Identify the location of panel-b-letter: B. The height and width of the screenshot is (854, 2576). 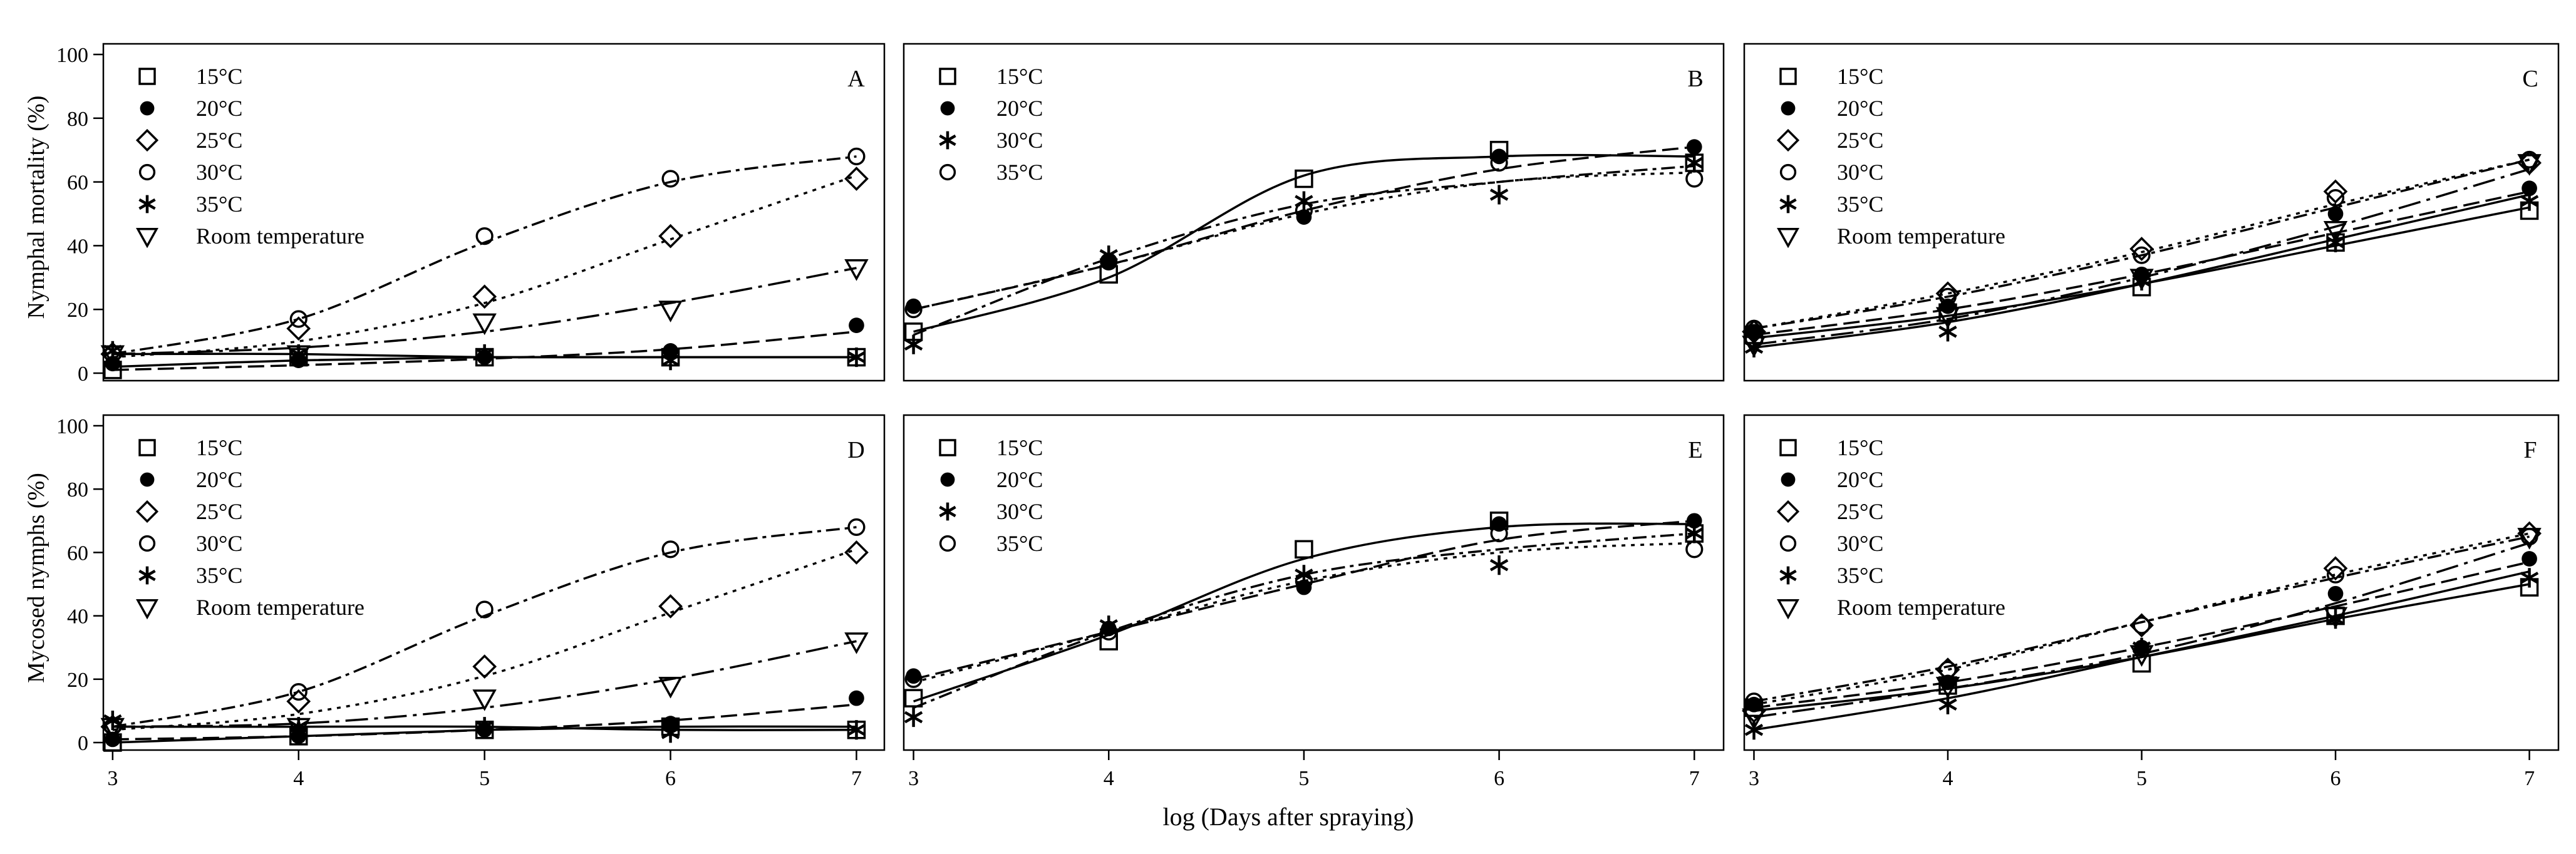
(1695, 79).